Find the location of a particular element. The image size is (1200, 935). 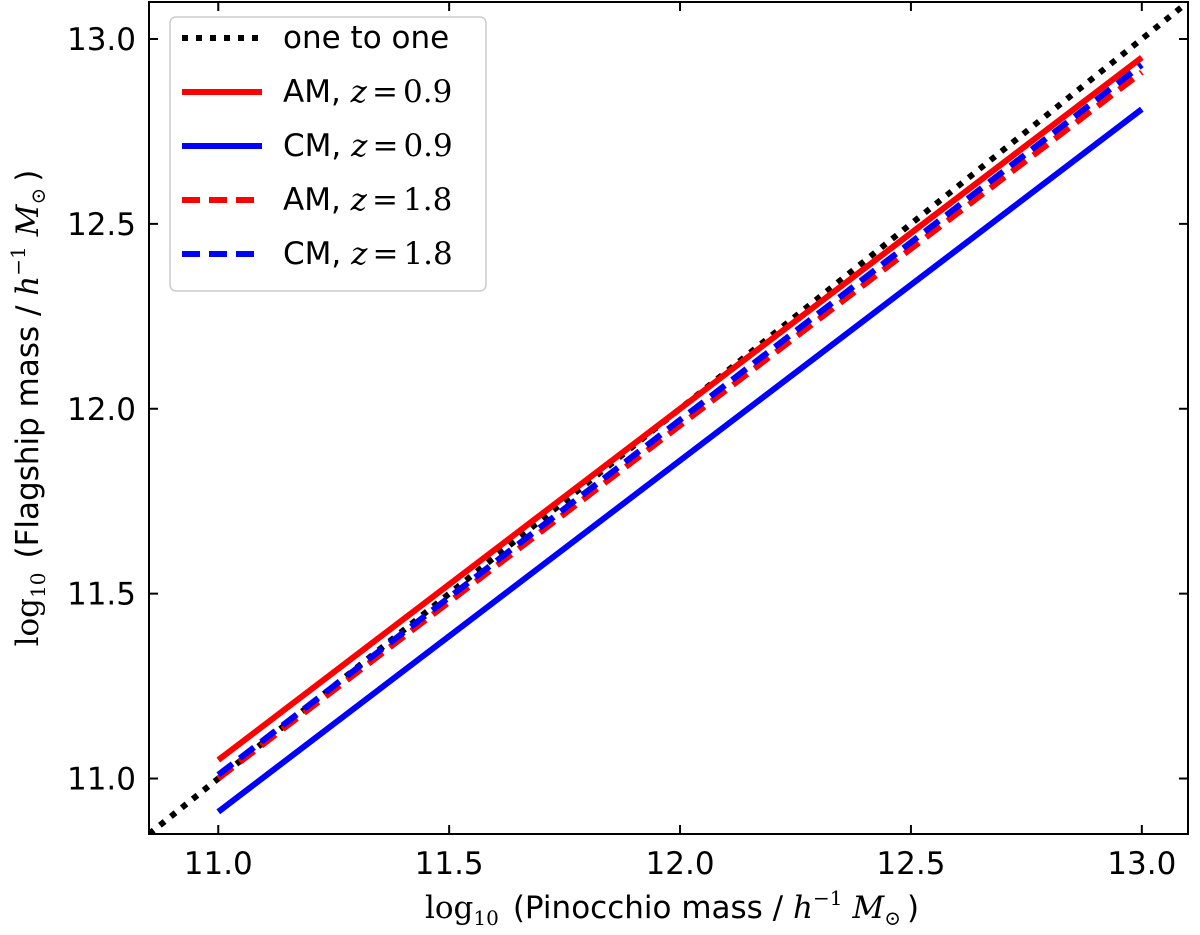

legend-item: one to one is located at coordinates (315, 38).